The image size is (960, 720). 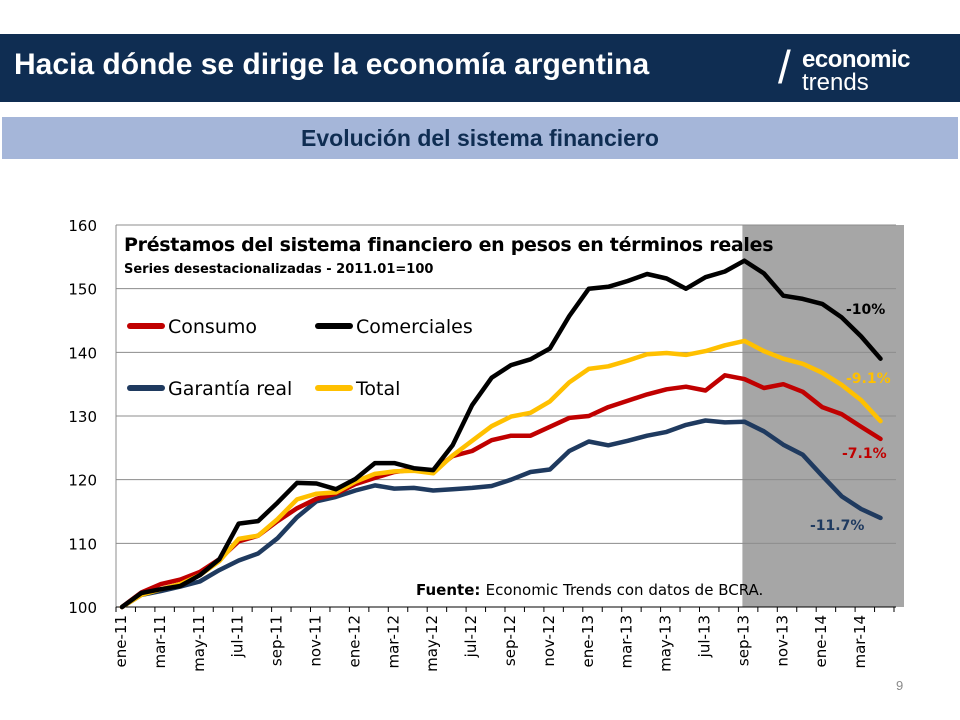 What do you see at coordinates (865, 310) in the screenshot?
I see `change-annotation: -10%` at bounding box center [865, 310].